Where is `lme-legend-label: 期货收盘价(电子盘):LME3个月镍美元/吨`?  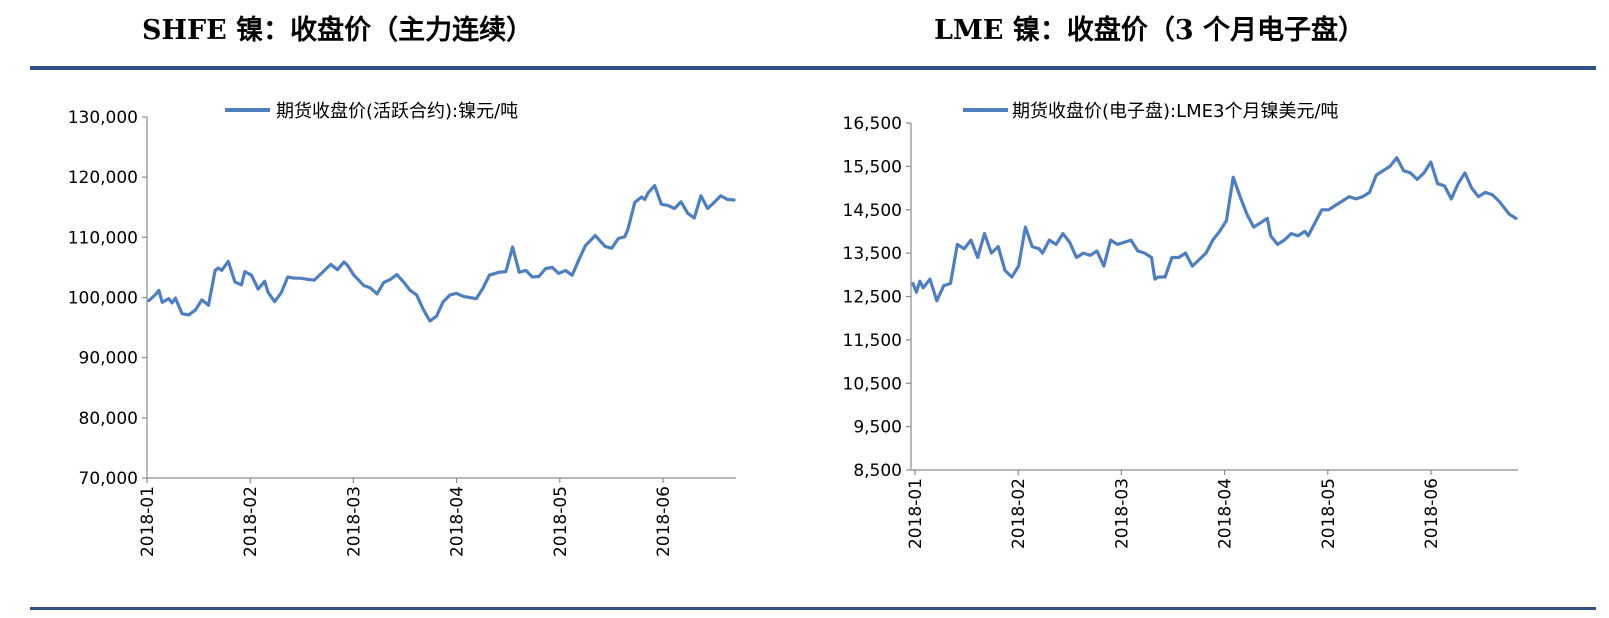
lme-legend-label: 期货收盘价(电子盘):LME3个月镍美元/吨 is located at coordinates (1175, 111).